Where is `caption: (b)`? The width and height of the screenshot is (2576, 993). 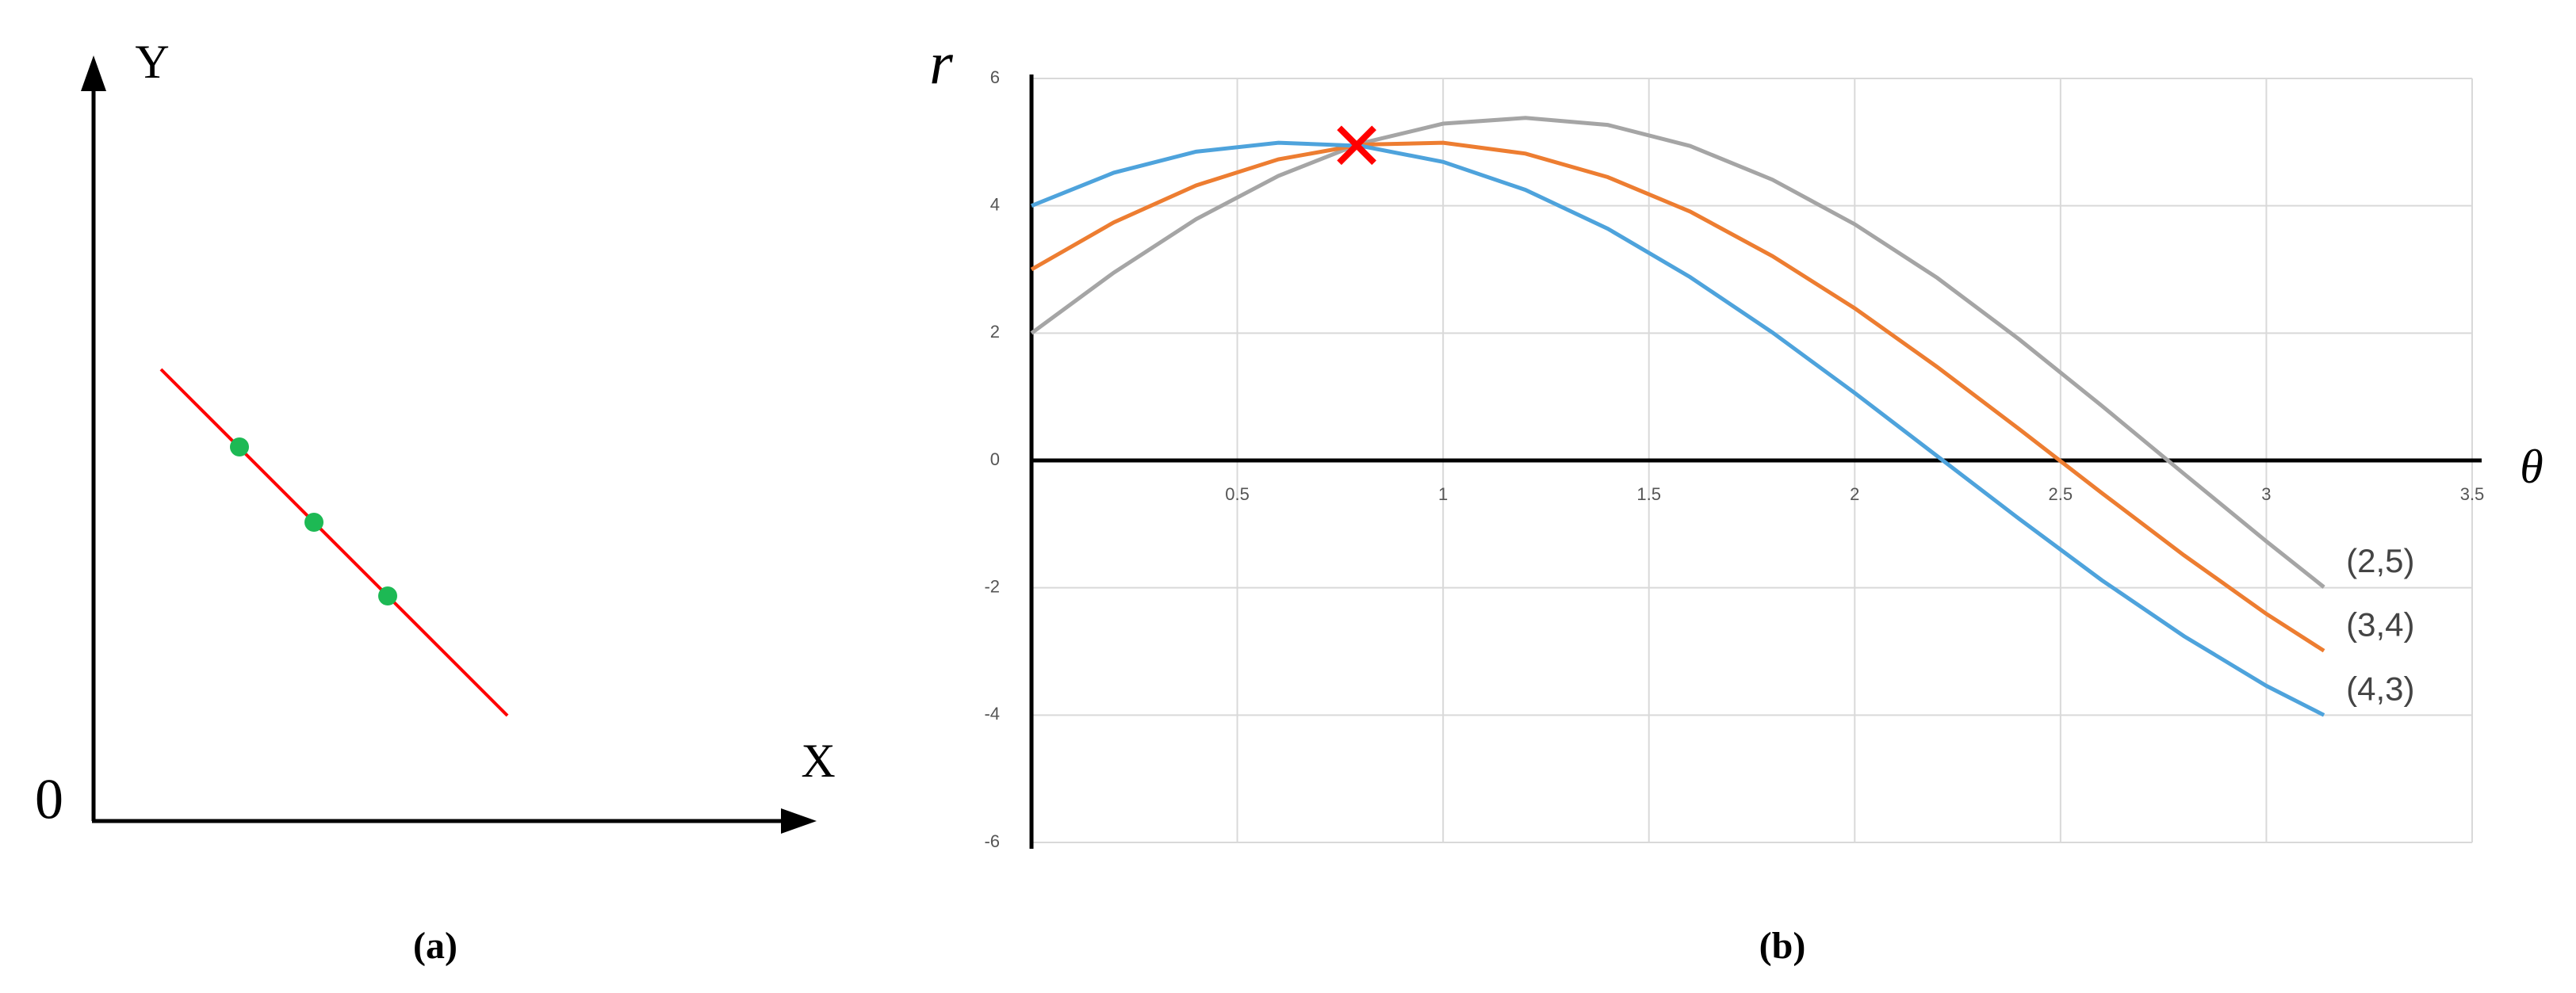 caption: (b) is located at coordinates (1782, 946).